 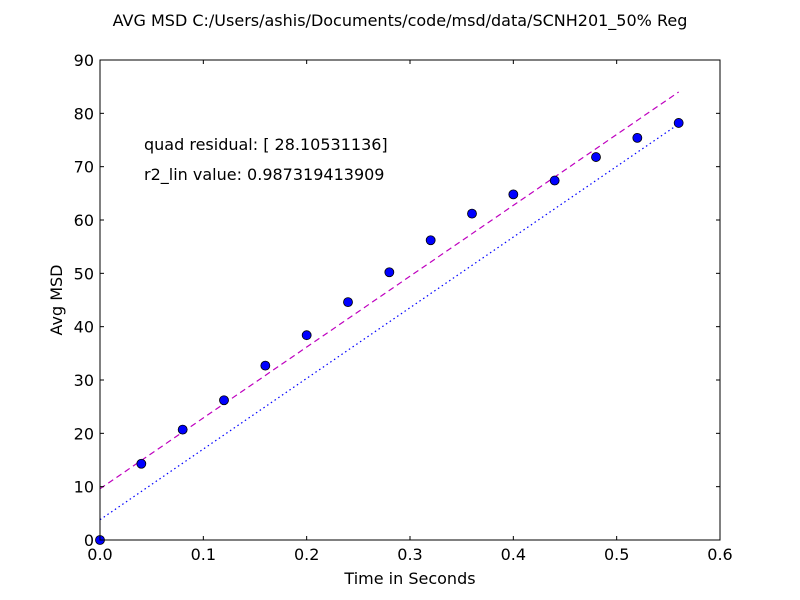 I want to click on y-tick-label: 90, so click(x=84, y=60).